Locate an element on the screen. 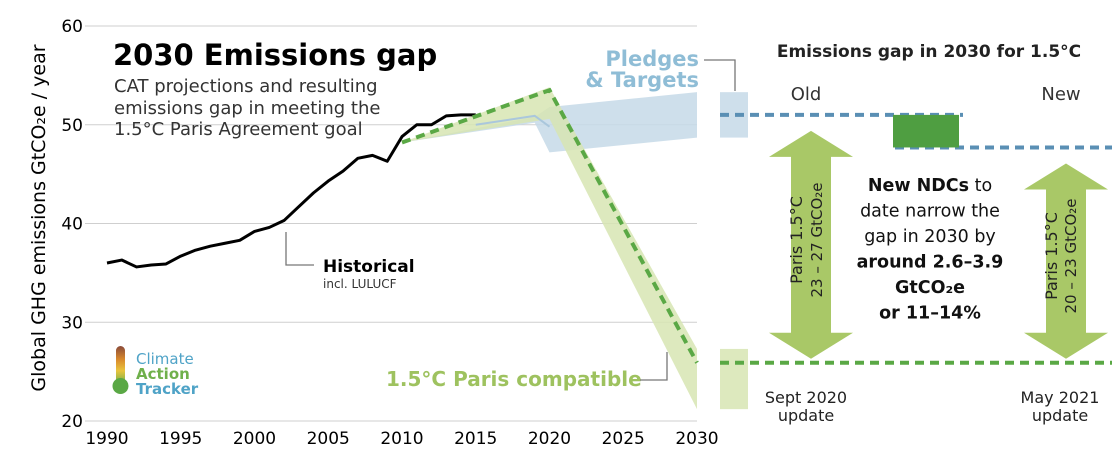 This screenshot has height=475, width=1120. x-tick-label: 2015 is located at coordinates (475, 439).